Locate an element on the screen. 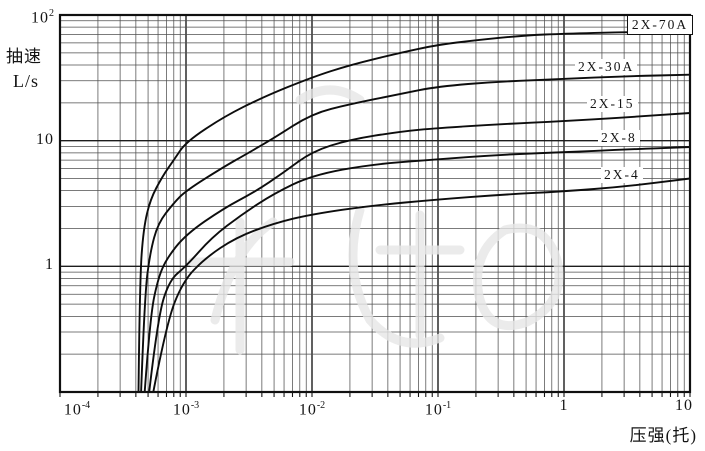 Image resolution: width=705 pixels, height=451 pixels. curve-label-2x-70a: 2X-70A is located at coordinates (660, 25).